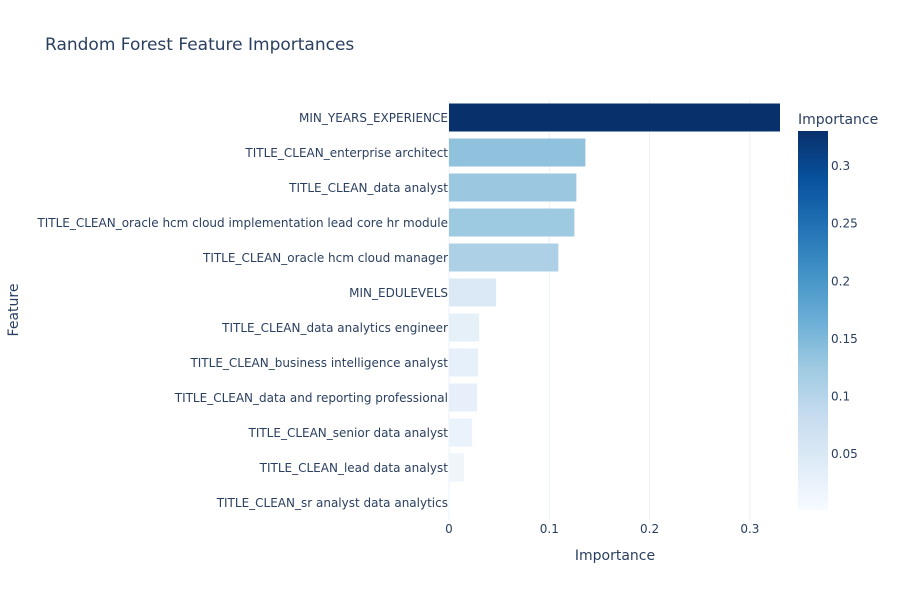 The width and height of the screenshot is (900, 600). What do you see at coordinates (838, 120) in the screenshot?
I see `colorbar-title: Importance` at bounding box center [838, 120].